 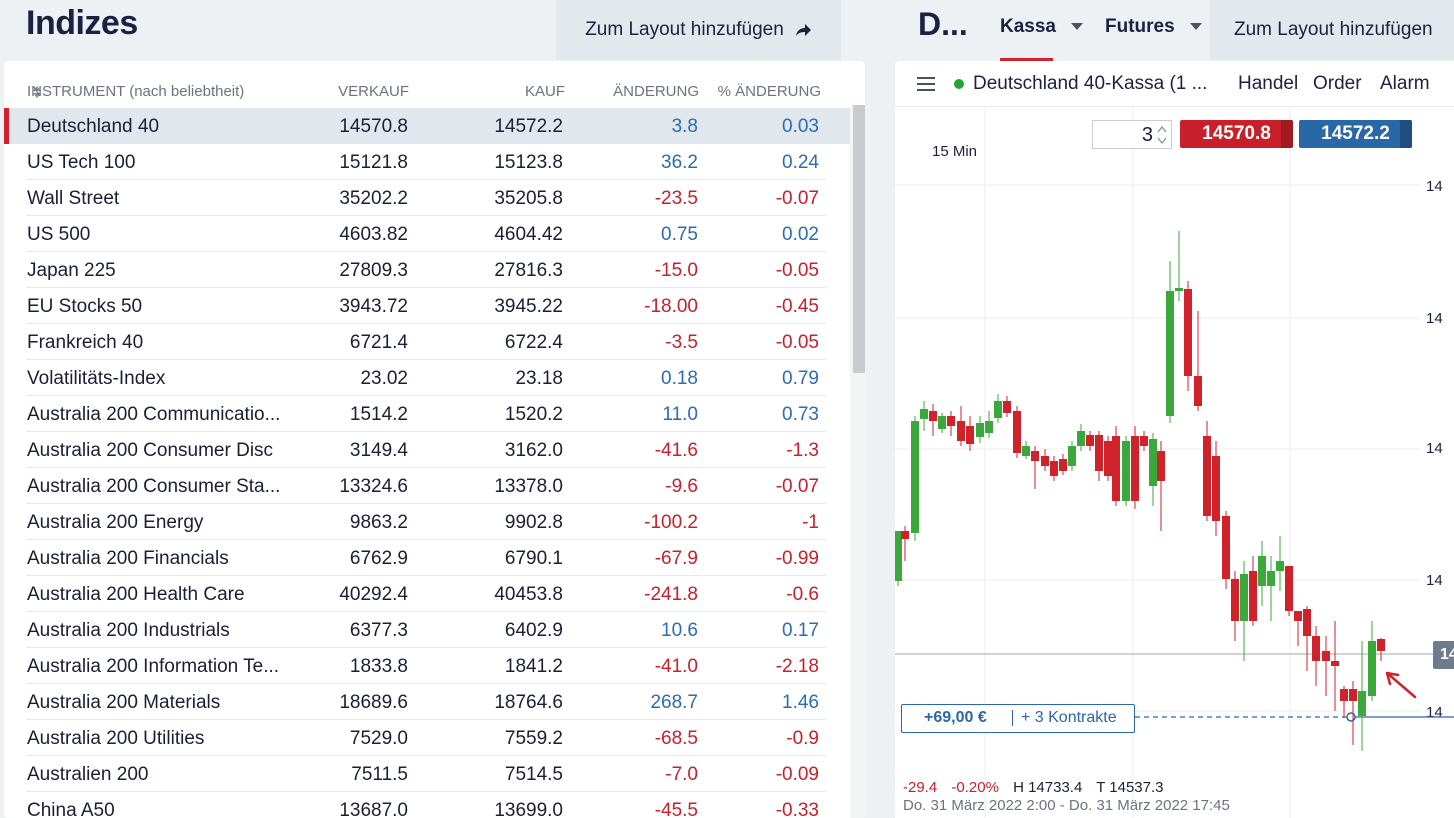 What do you see at coordinates (1268, 83) in the screenshot?
I see `trade-link: Handel` at bounding box center [1268, 83].